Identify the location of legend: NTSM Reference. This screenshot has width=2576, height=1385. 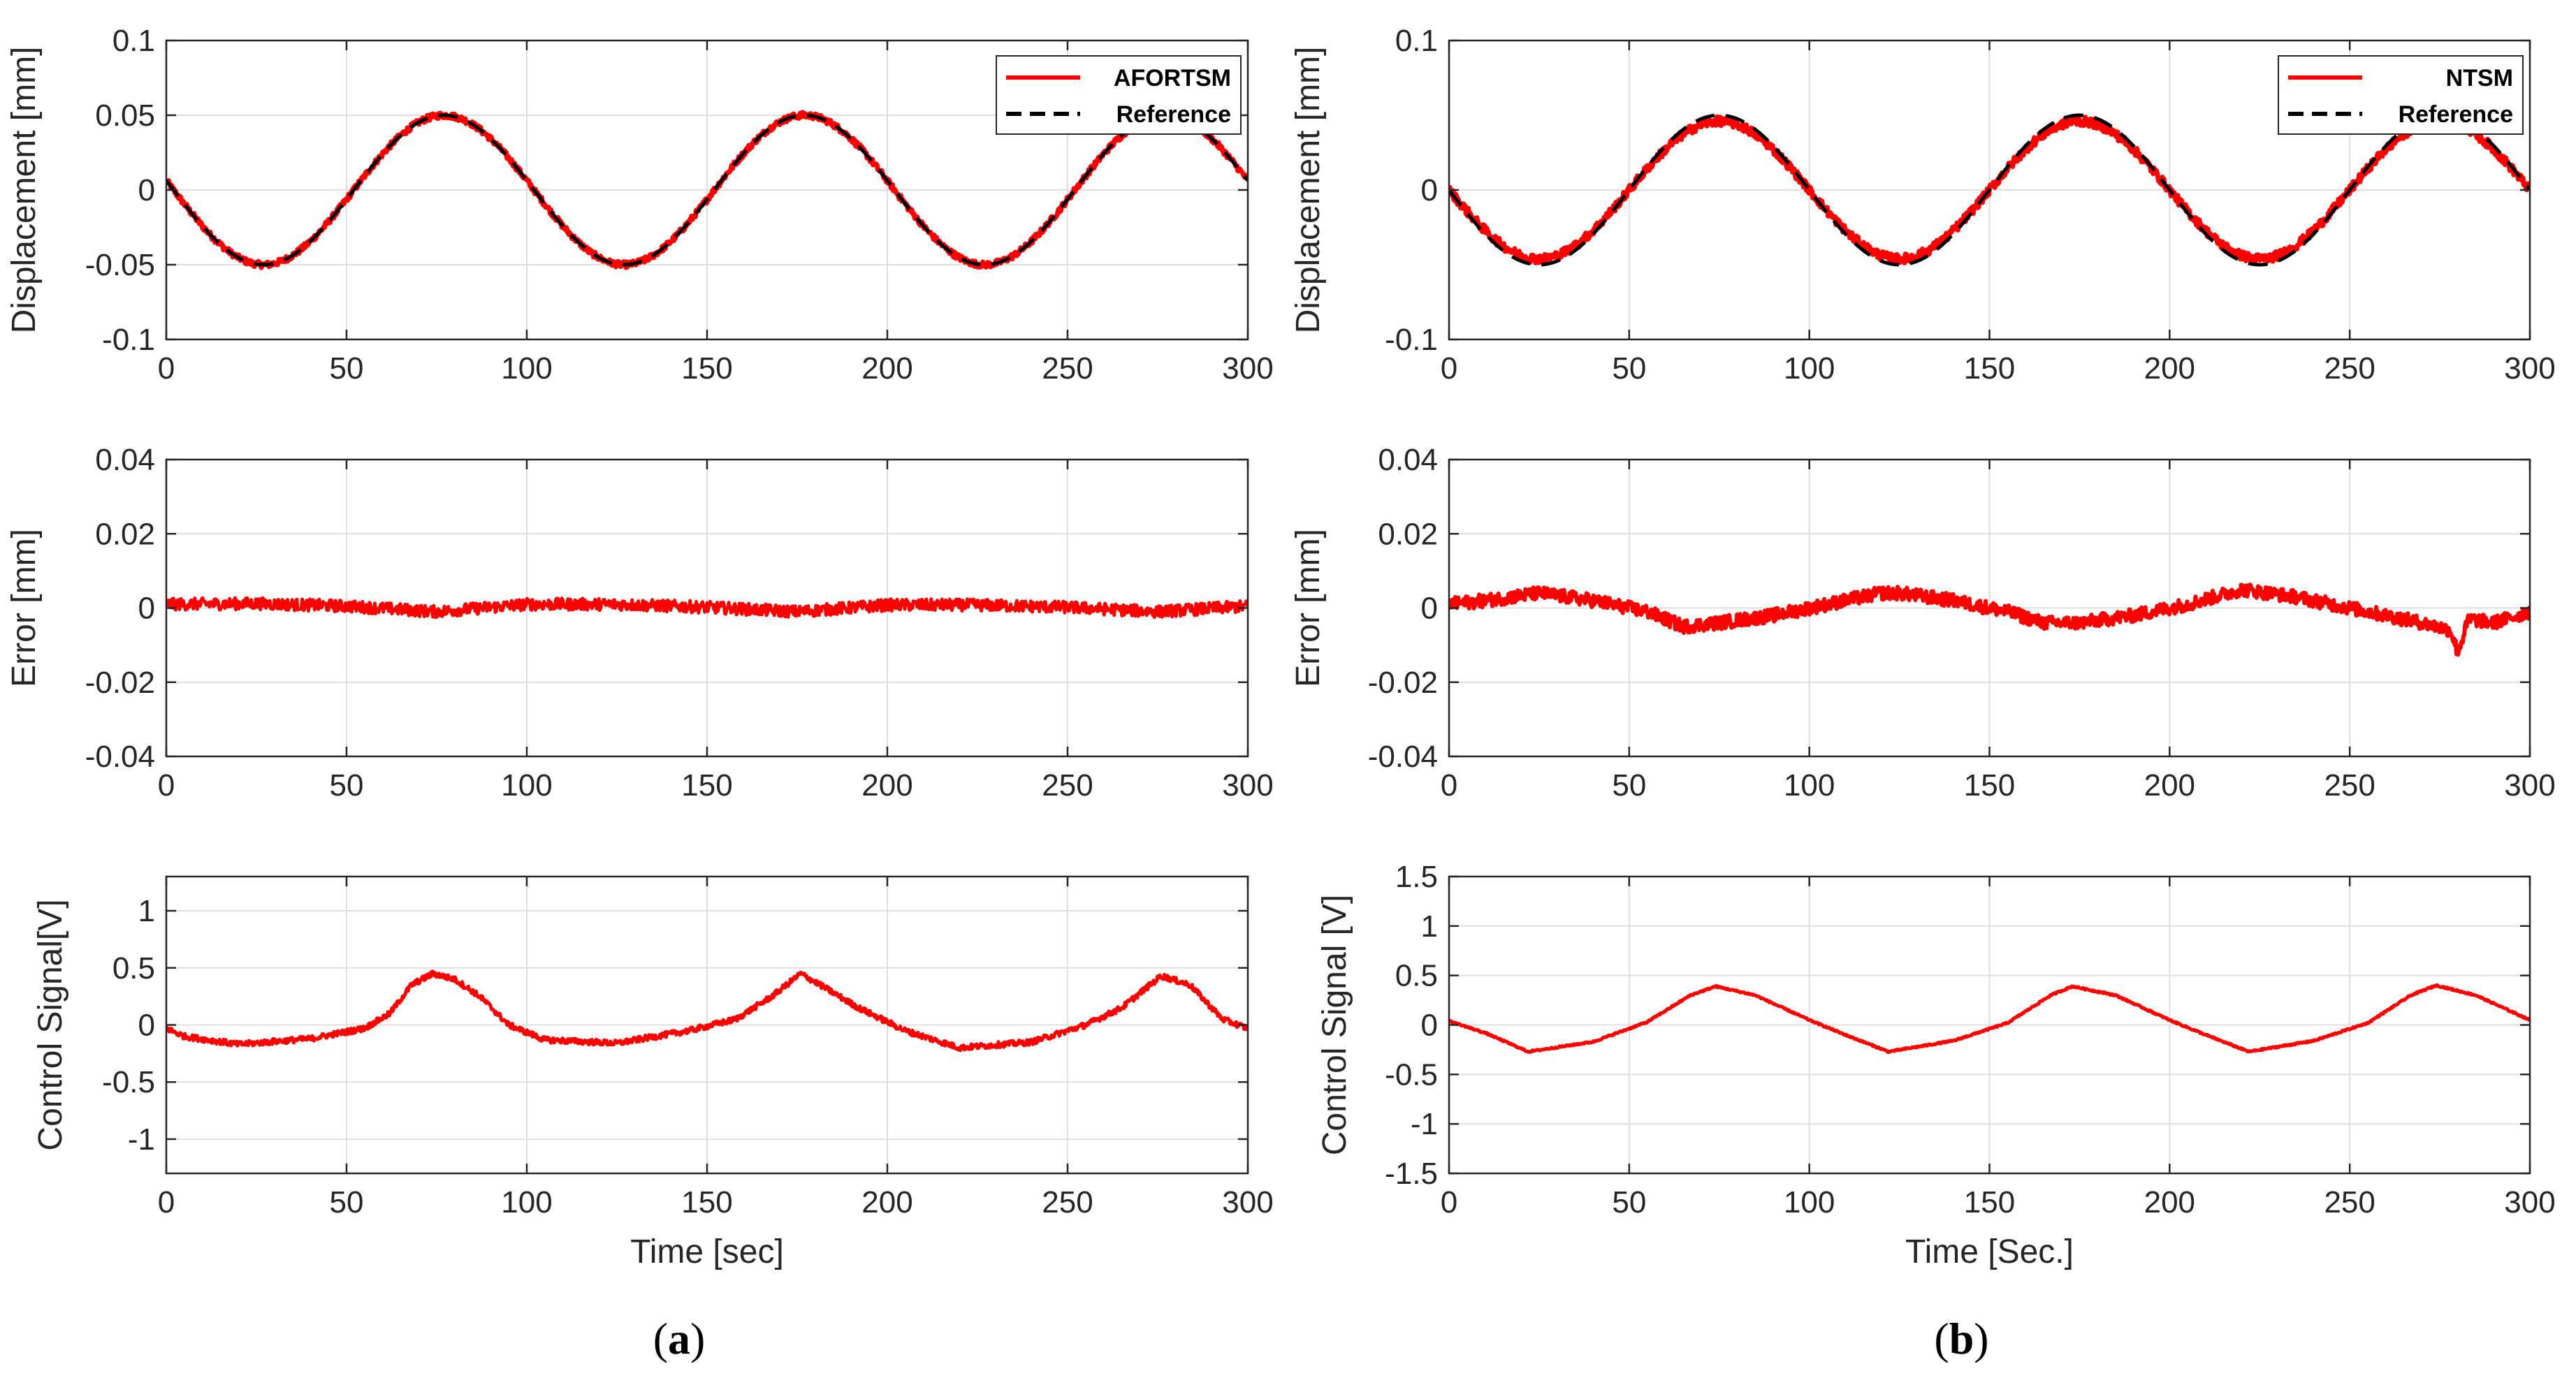
(2401, 95).